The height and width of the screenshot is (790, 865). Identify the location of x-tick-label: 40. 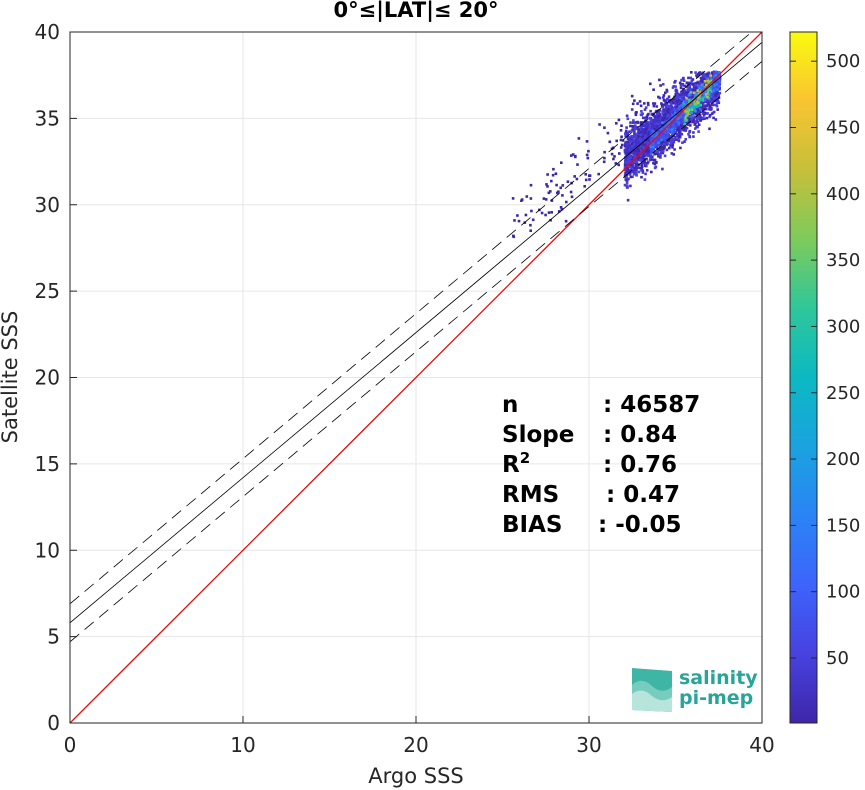
(761, 745).